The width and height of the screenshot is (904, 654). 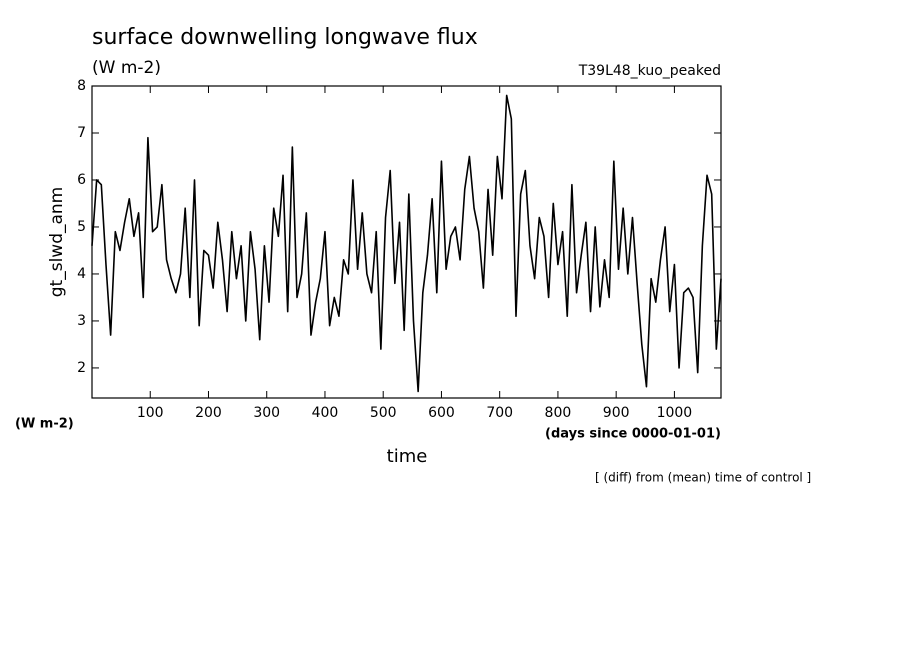 What do you see at coordinates (616, 413) in the screenshot?
I see `x-tick-label: 900` at bounding box center [616, 413].